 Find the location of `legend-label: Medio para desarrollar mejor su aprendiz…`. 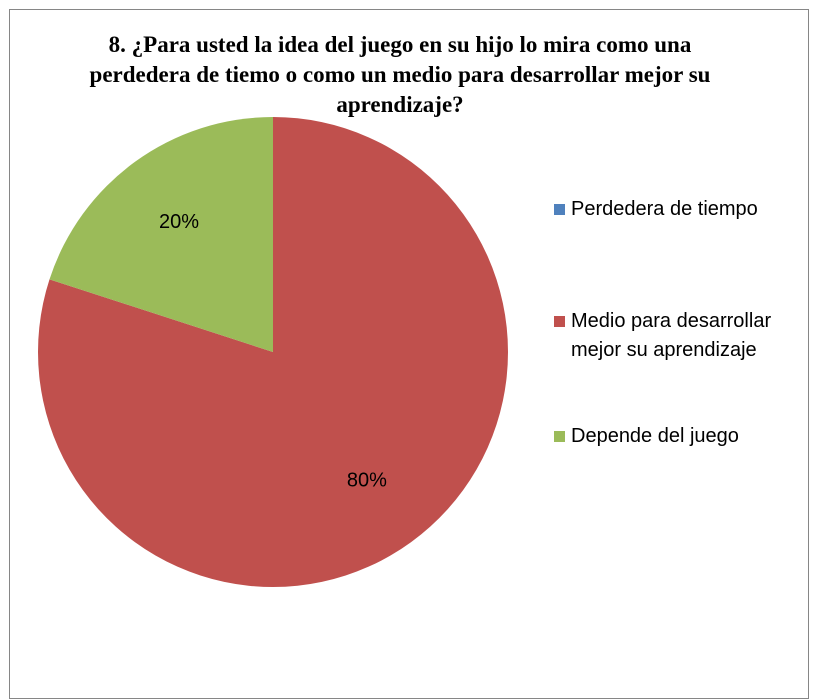

legend-label: Medio para desarrollar mejor su aprendiz… is located at coordinates (671, 335).